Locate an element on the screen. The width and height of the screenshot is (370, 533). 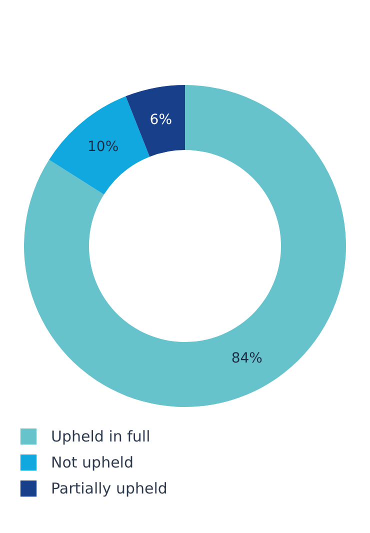
legend-label: Not upheld is located at coordinates (92, 463).